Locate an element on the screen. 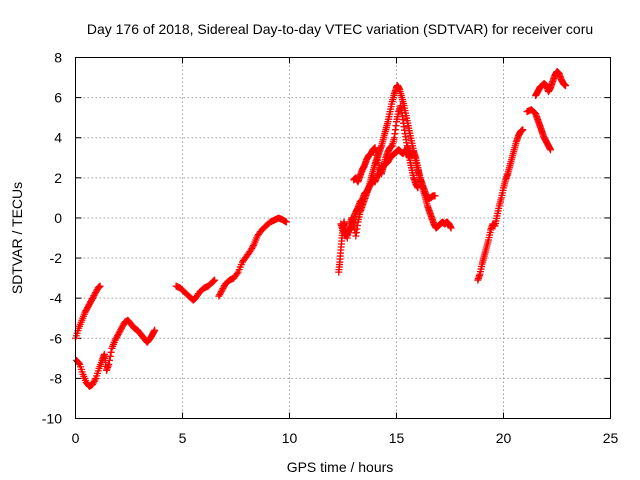 Image resolution: width=640 pixels, height=480 pixels. y-tick-label: -10 is located at coordinates (52, 419).